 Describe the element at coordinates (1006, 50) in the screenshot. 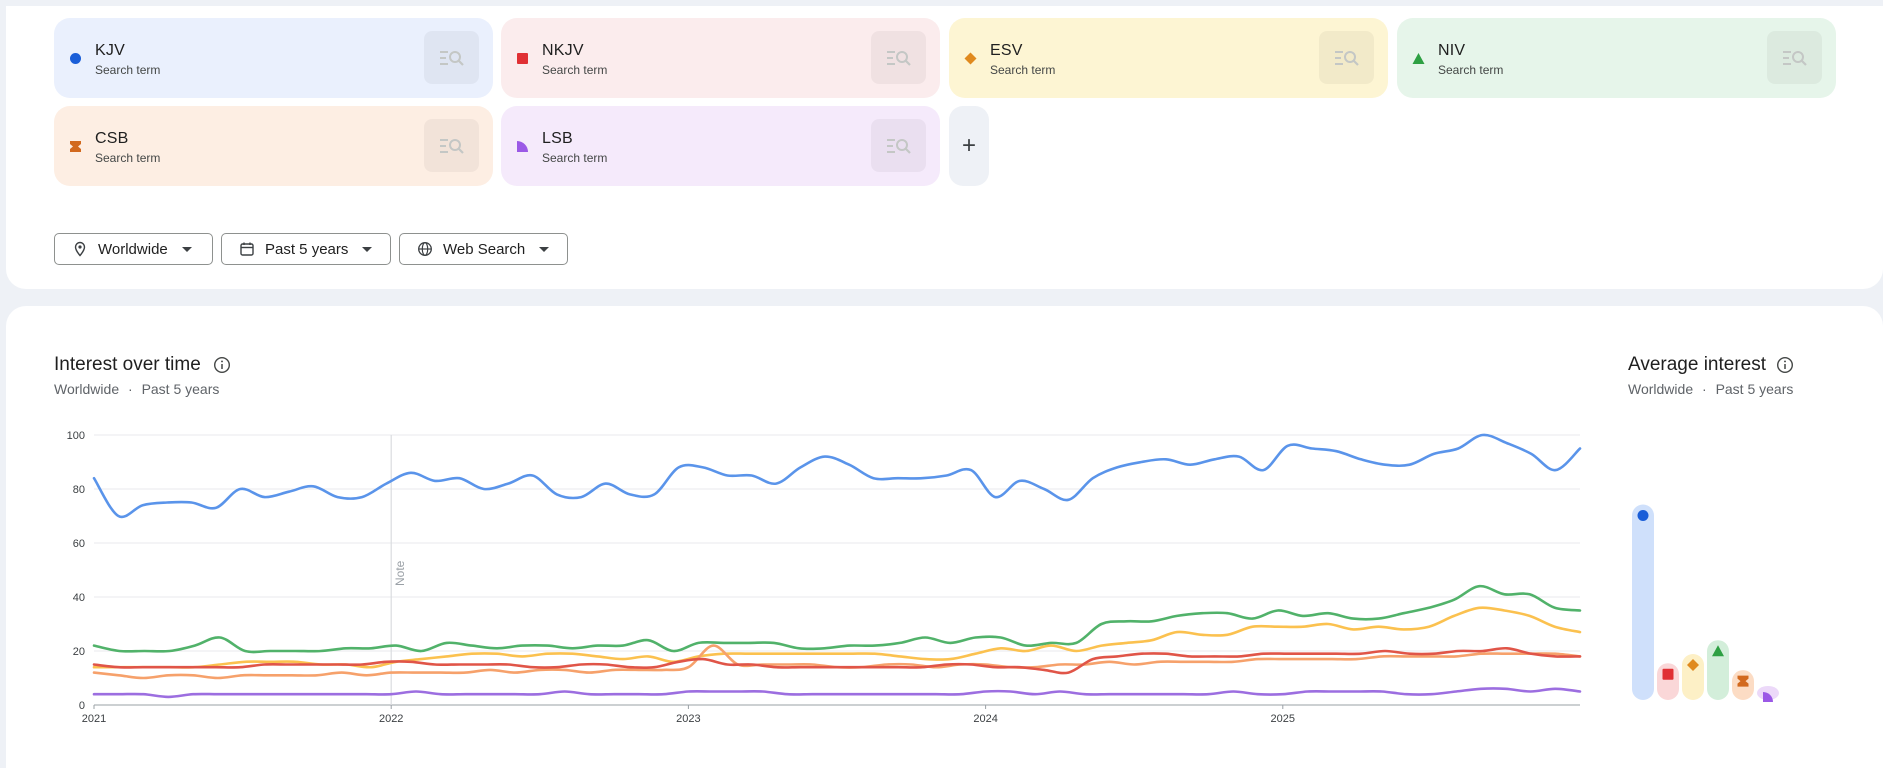

I see `term-name: ESV` at that location.